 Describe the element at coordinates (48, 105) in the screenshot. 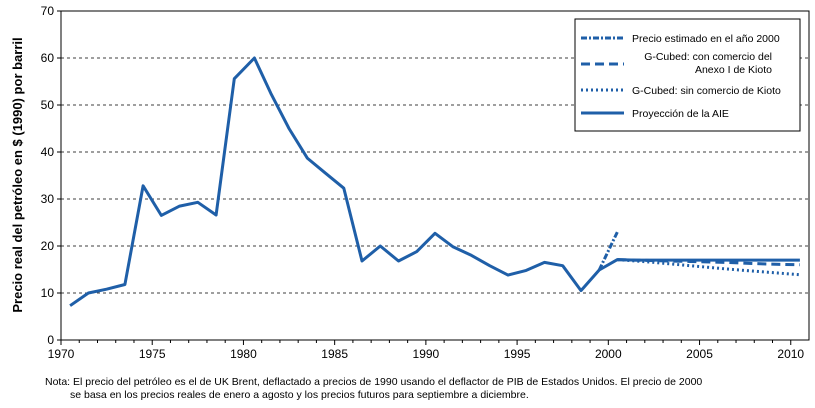

I see `y-tick-label: 50` at that location.